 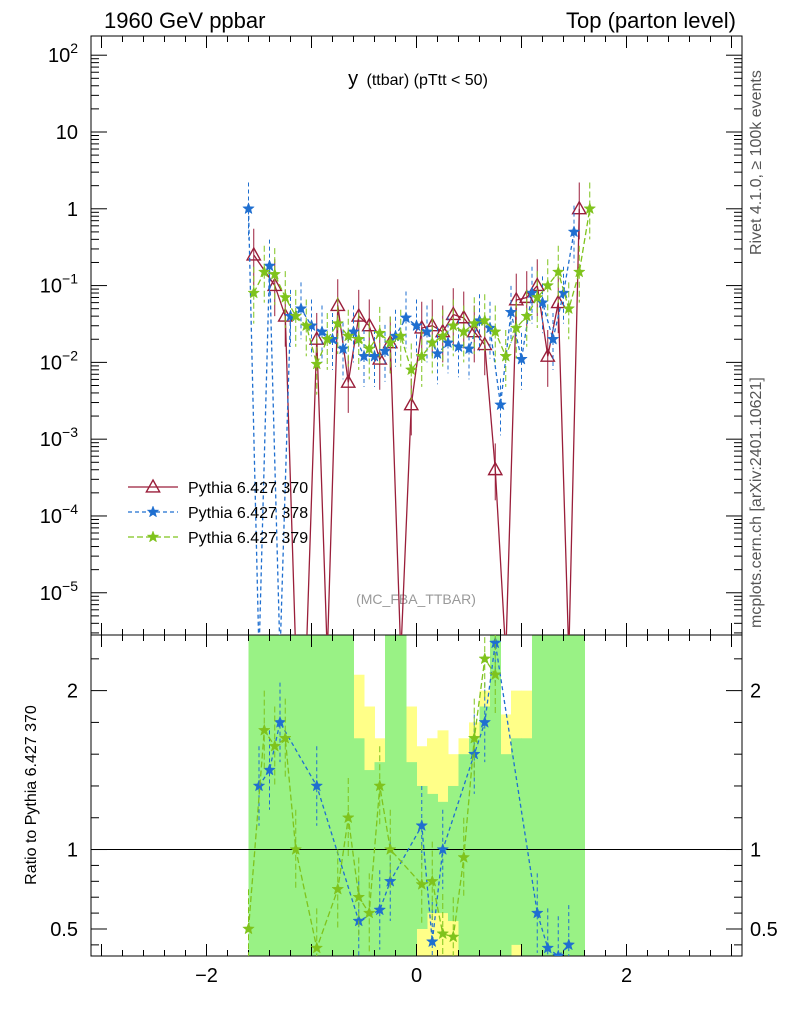 What do you see at coordinates (70, 509) in the screenshot?
I see `y-tick-exponent: −4` at bounding box center [70, 509].